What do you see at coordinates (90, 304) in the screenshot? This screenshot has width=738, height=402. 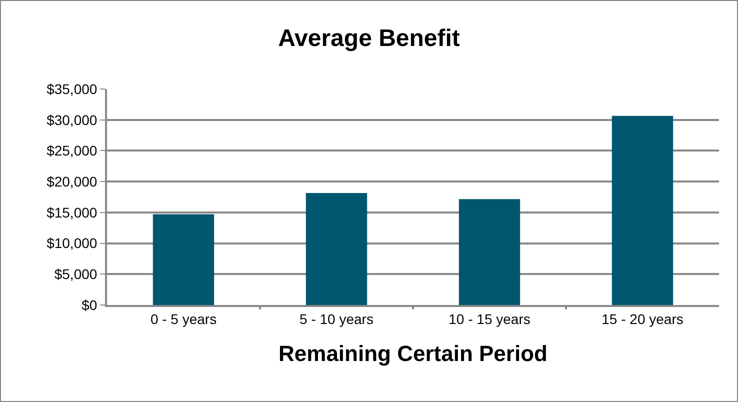 I see `y-tick-label: $0` at bounding box center [90, 304].